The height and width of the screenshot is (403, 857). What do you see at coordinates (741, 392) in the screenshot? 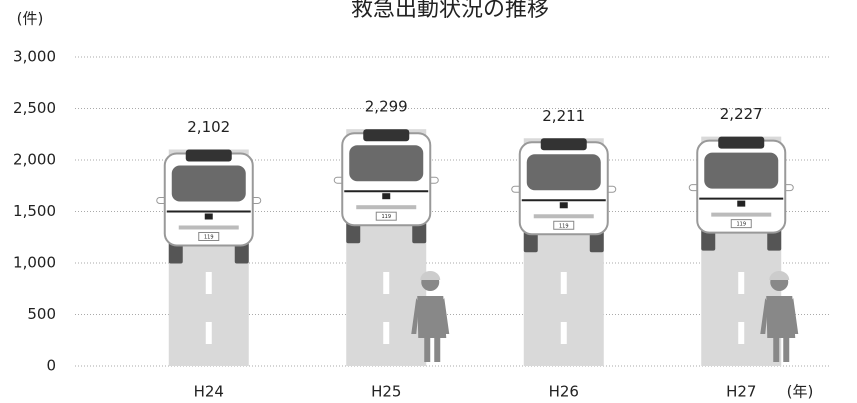
I see `x-tick-label: H27` at bounding box center [741, 392].